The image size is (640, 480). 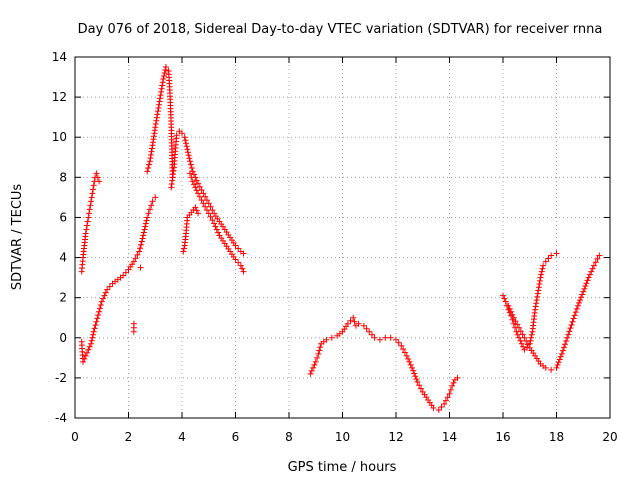 What do you see at coordinates (63, 177) in the screenshot?
I see `y-tick-label: 8` at bounding box center [63, 177].